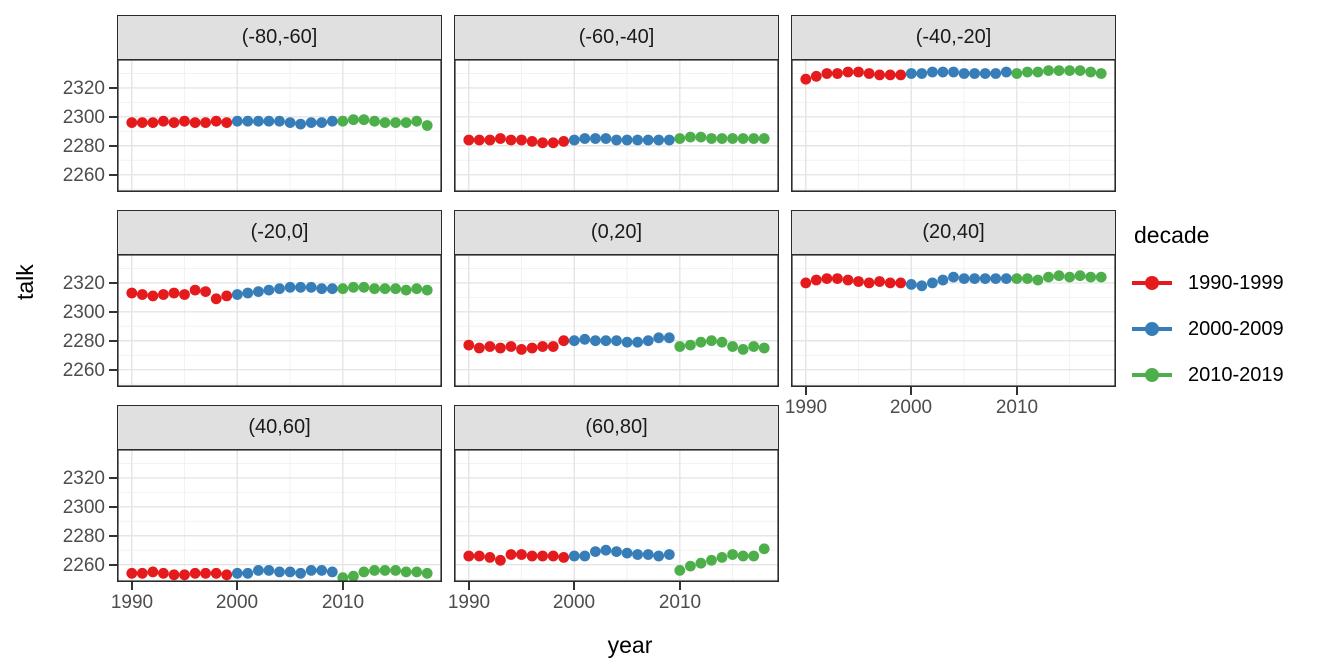  I want to click on x-axis-tick-label: 2010, so click(1017, 407).